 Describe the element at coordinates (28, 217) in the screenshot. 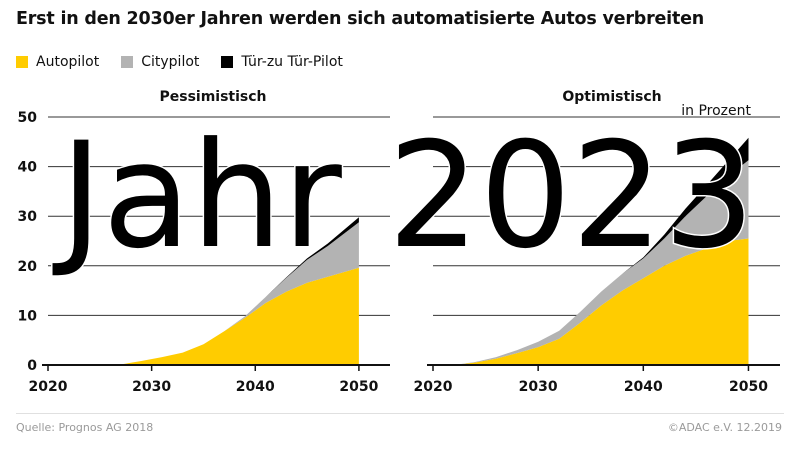

I see `y-tick-label: 30` at that location.